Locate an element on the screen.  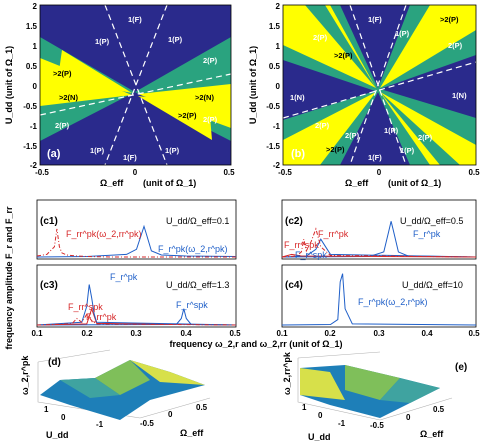
panel-c-xticks-left: 0.1 0.2 0.3 0.4 0.5 is located at coordinates (136, 333).